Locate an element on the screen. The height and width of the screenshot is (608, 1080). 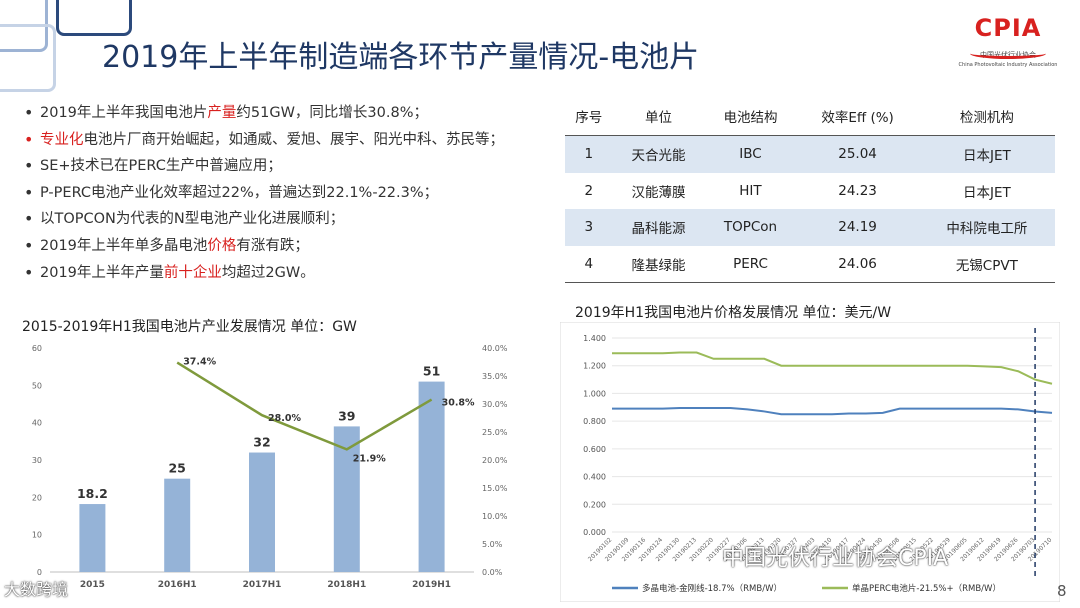
bar-value-label: 25 is located at coordinates (176, 468).